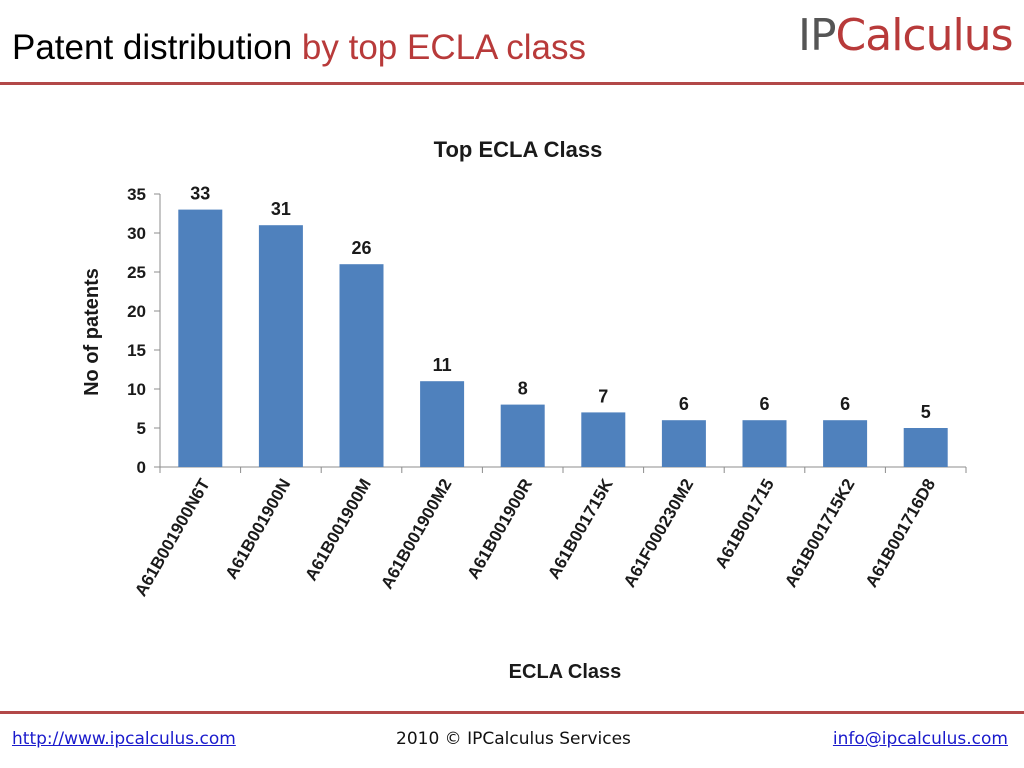 The image size is (1024, 768). I want to click on x-tick-label: A61B001715K2, so click(819, 533).